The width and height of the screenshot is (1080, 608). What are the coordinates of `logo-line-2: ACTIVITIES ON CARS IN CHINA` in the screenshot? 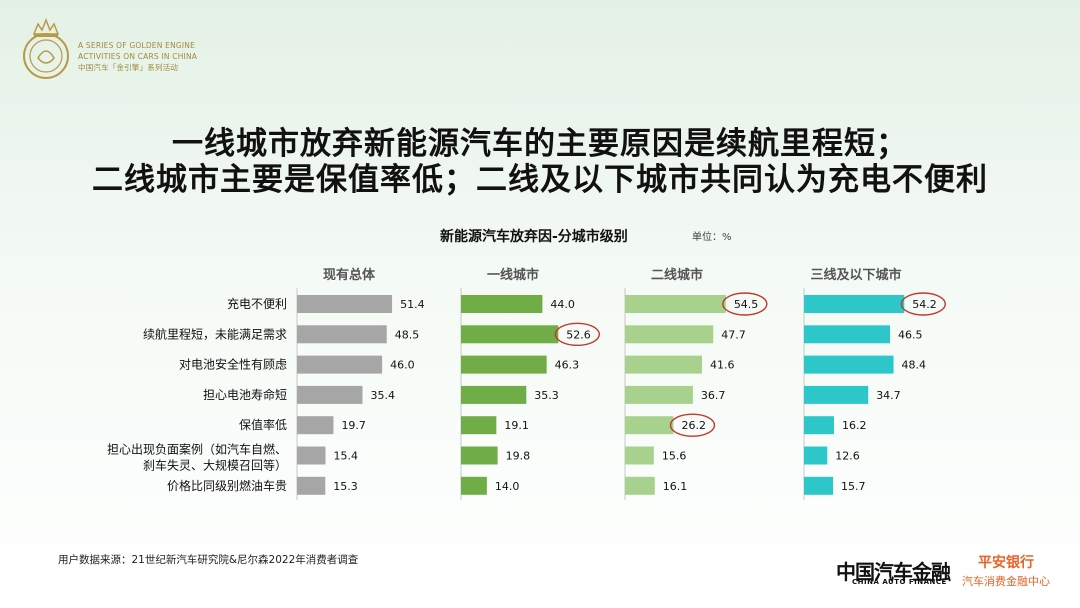 It's located at (138, 56).